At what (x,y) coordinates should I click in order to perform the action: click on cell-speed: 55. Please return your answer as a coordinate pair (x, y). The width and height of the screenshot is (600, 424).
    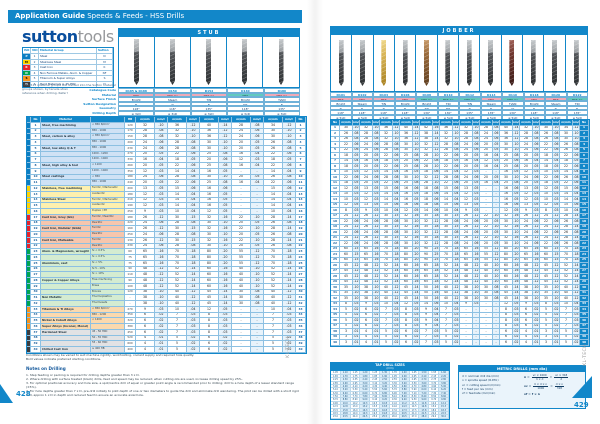
    Looking at the image, I should click on (486, 255).